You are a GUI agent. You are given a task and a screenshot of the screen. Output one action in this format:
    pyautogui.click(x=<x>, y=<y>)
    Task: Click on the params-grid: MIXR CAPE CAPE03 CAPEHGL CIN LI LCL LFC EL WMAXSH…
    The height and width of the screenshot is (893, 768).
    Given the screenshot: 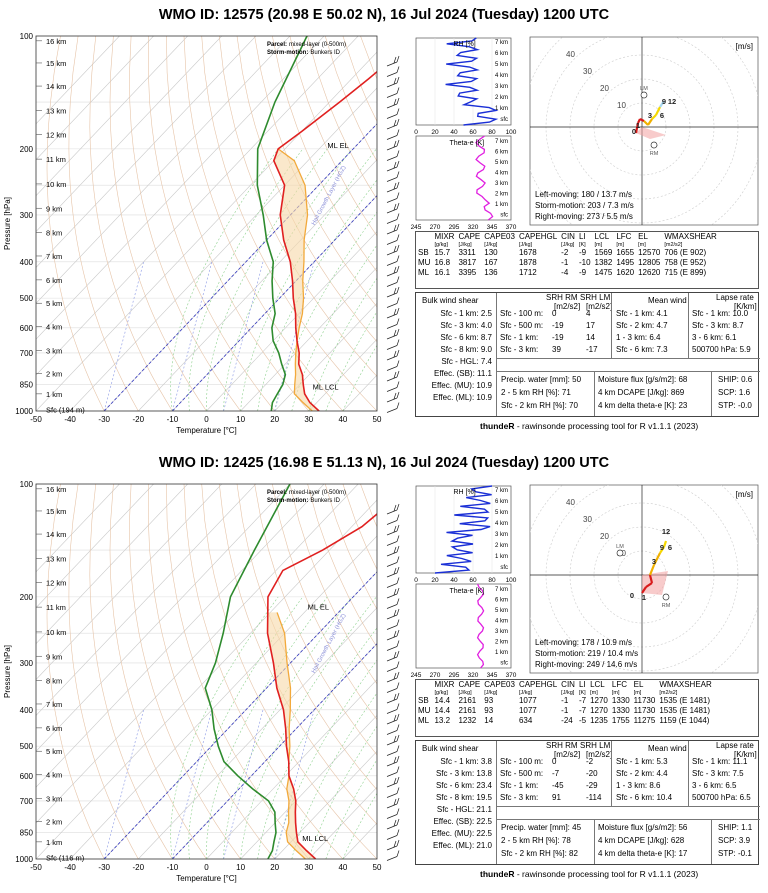 What is the action you would take?
    pyautogui.click(x=565, y=703)
    